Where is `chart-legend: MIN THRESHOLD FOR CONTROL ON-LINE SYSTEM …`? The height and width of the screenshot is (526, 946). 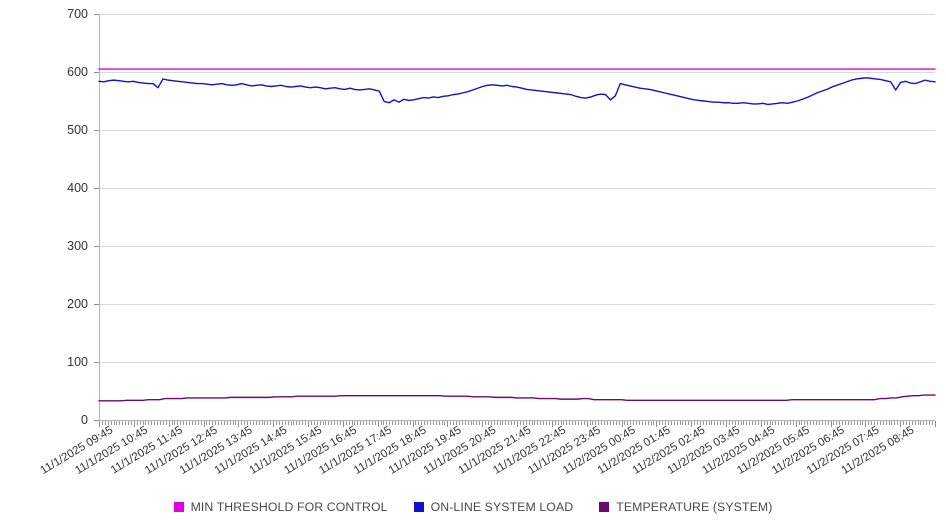 chart-legend: MIN THRESHOLD FOR CONTROL ON-LINE SYSTEM … is located at coordinates (473, 507).